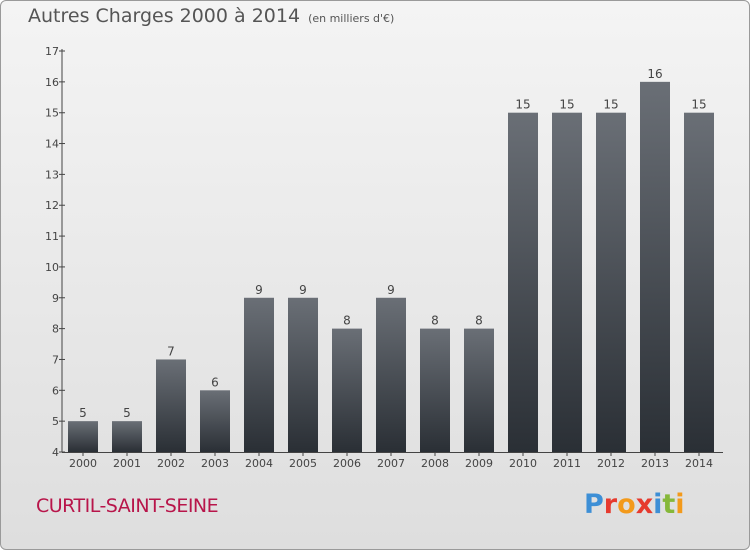 The width and height of the screenshot is (750, 550). Describe the element at coordinates (699, 463) in the screenshot. I see `x-tick-label: 2014` at that location.